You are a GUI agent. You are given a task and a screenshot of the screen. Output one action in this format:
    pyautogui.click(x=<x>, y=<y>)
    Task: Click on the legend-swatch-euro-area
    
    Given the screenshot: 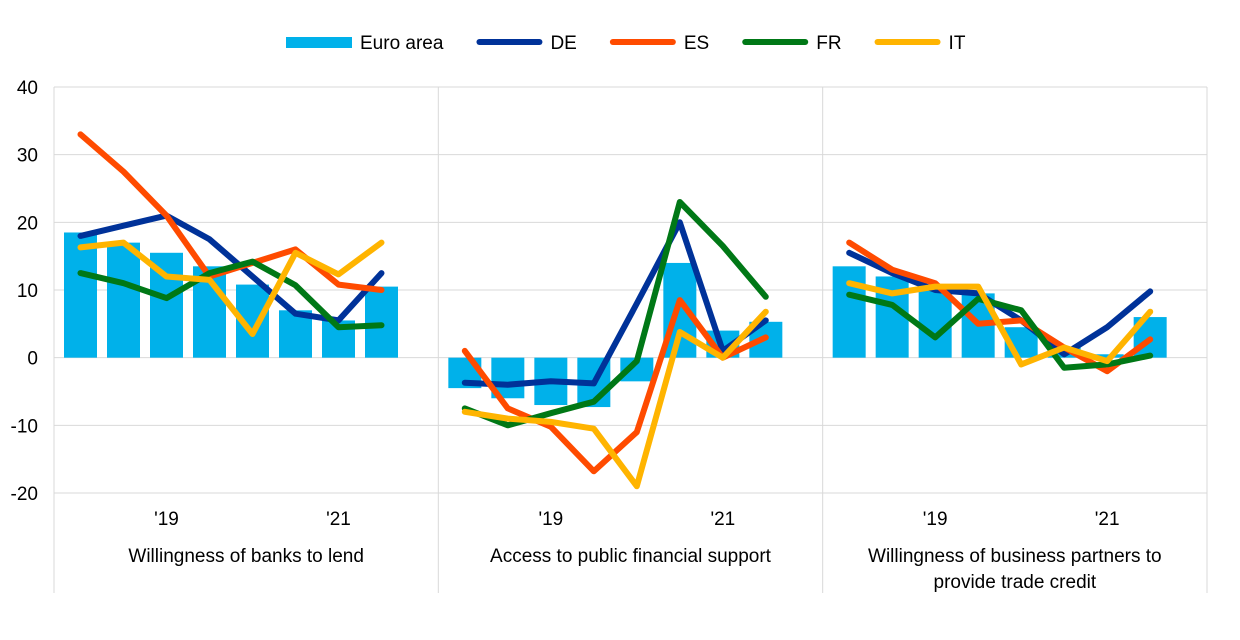 What is the action you would take?
    pyautogui.click(x=319, y=42)
    